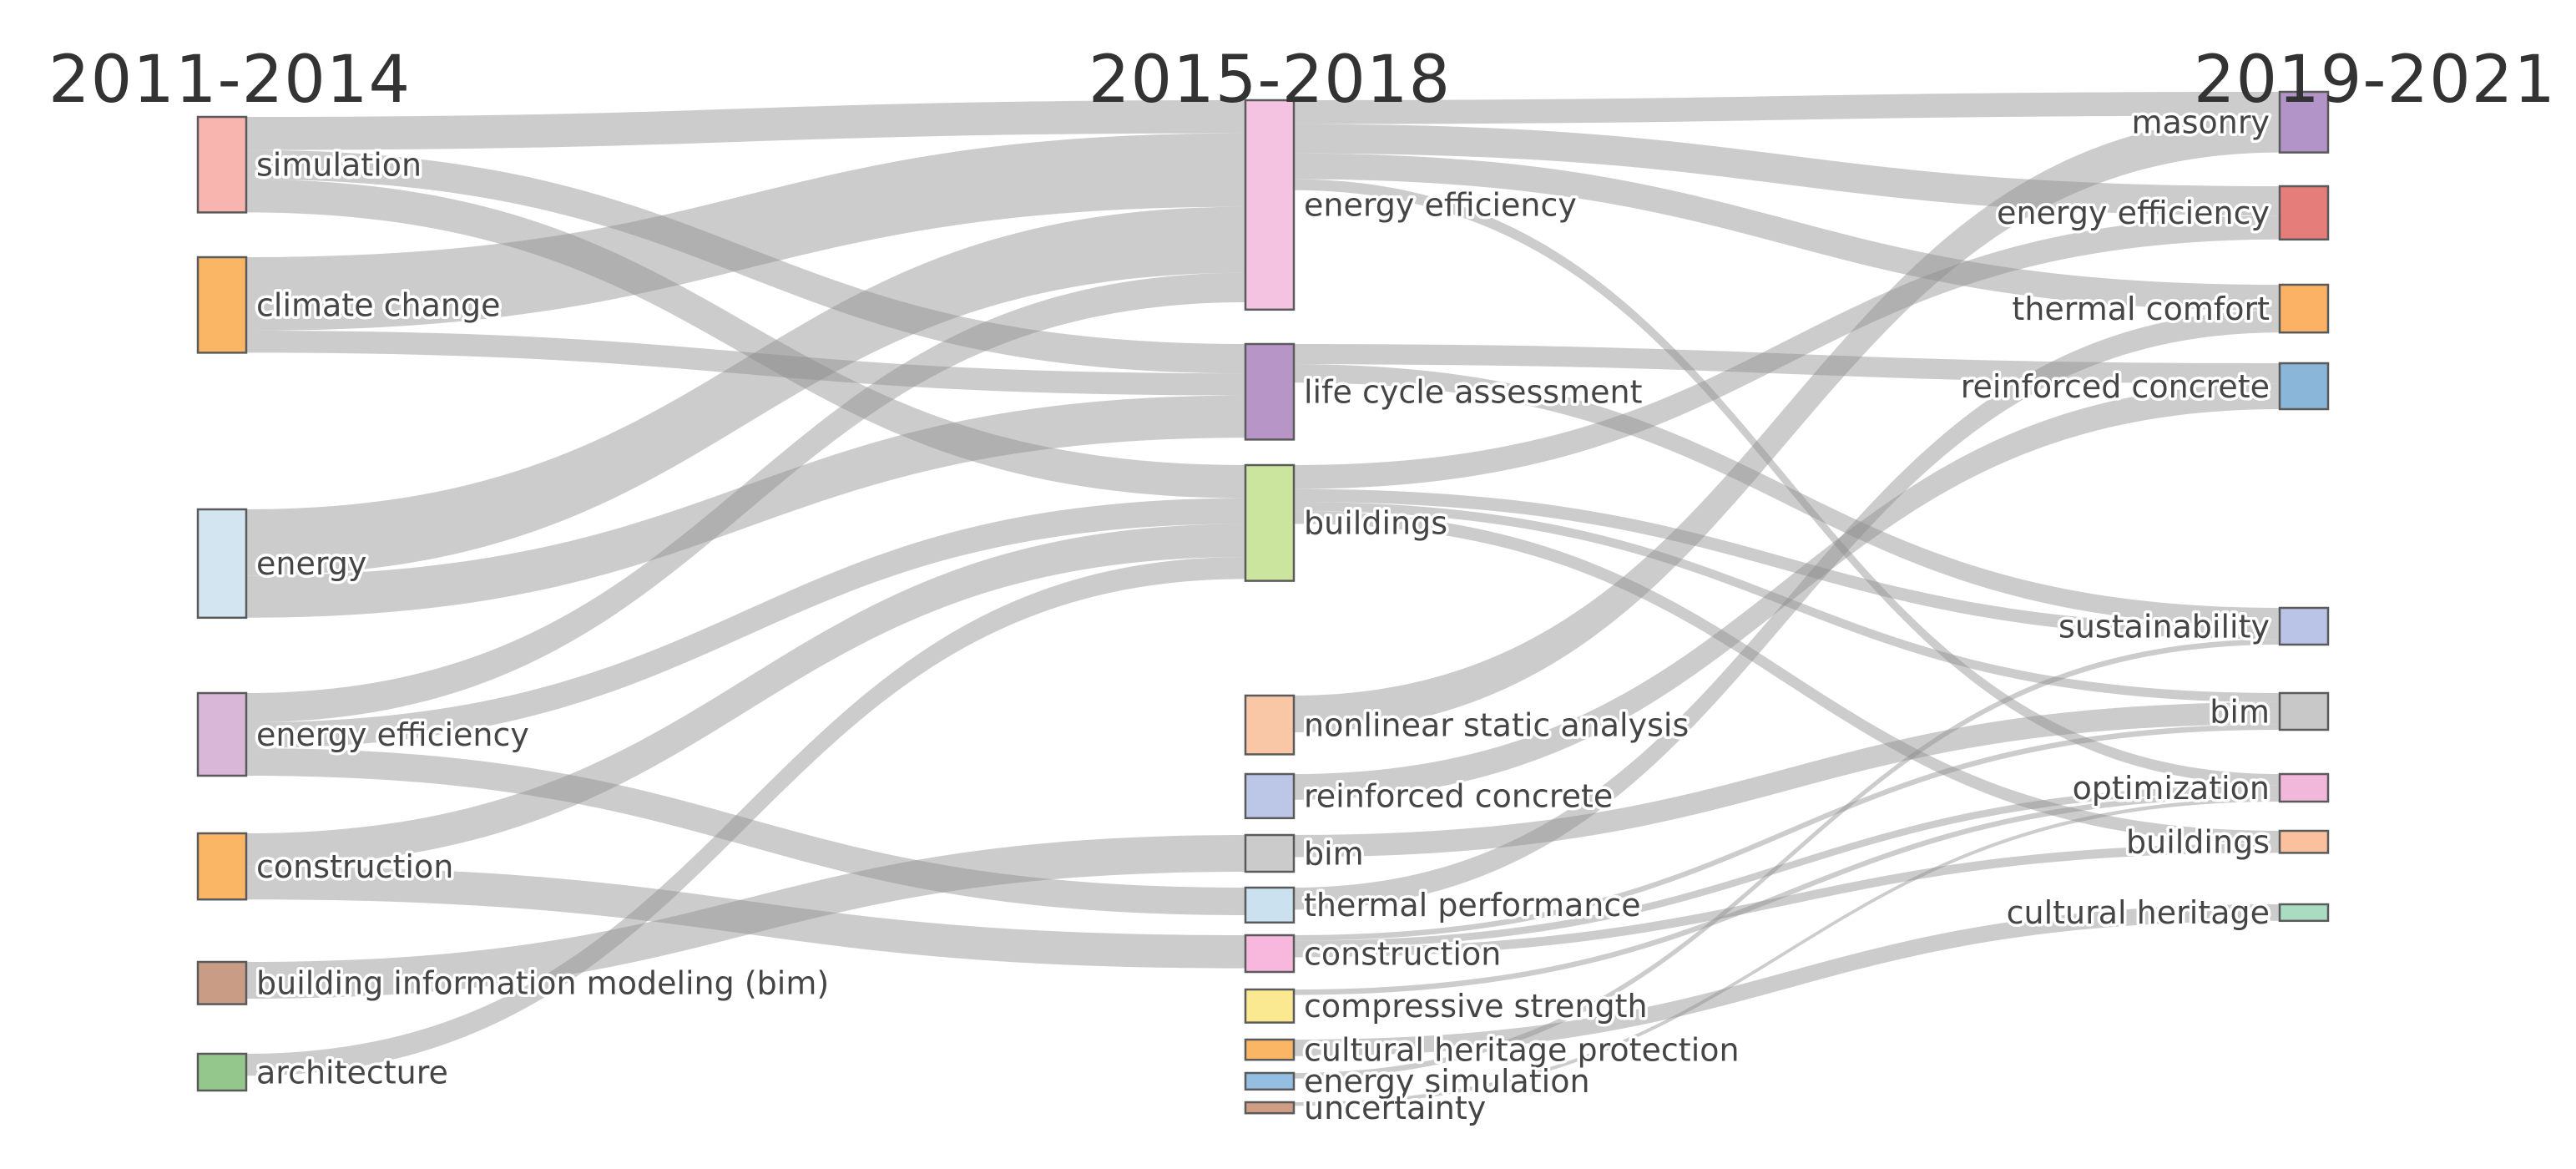  What do you see at coordinates (2304, 711) in the screenshot?
I see `sankey-node-bim19` at bounding box center [2304, 711].